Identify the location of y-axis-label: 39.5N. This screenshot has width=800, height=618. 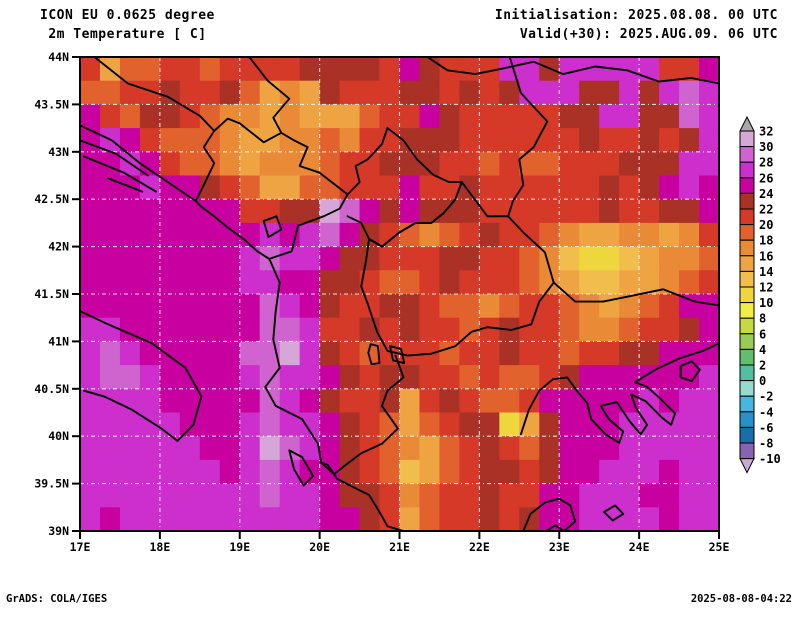
(51, 484).